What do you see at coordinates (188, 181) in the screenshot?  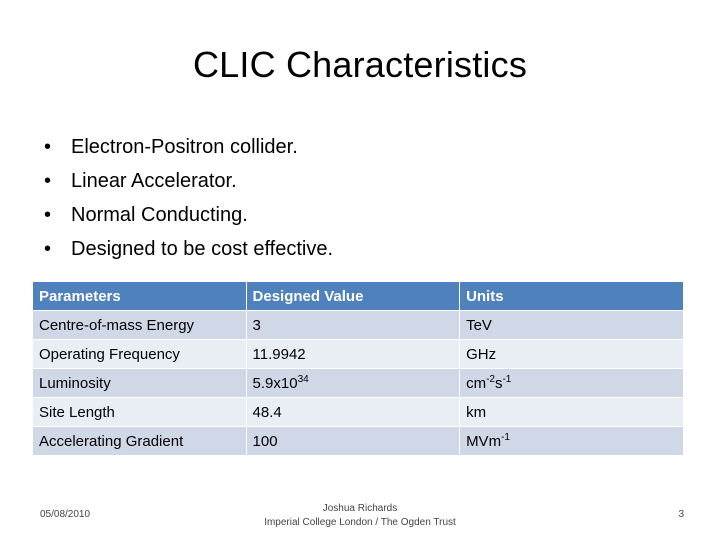 I see `bullet-item: • Linear Accelerator.` at bounding box center [188, 181].